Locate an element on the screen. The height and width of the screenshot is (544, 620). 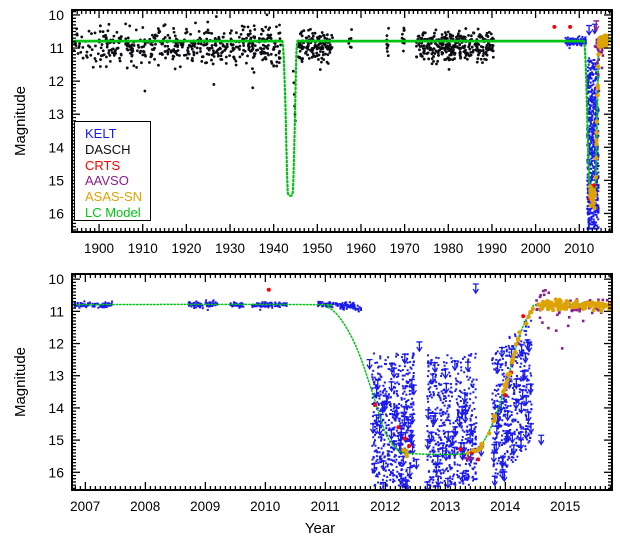
svg-text: 1900 is located at coordinates (99, 248).